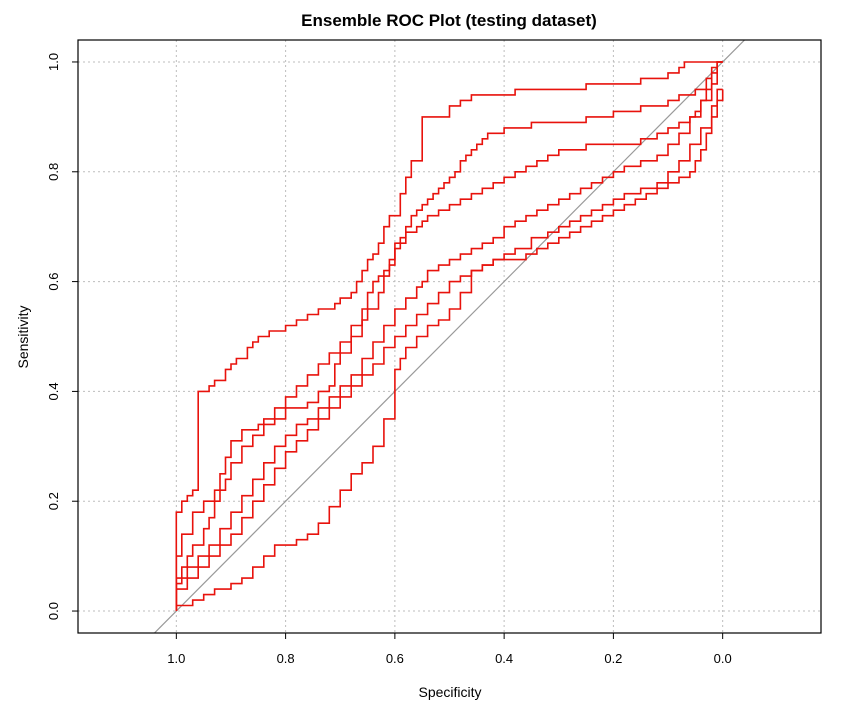 Image resolution: width=862 pixels, height=713 pixels. I want to click on x-tick-label: 0.8, so click(286, 658).